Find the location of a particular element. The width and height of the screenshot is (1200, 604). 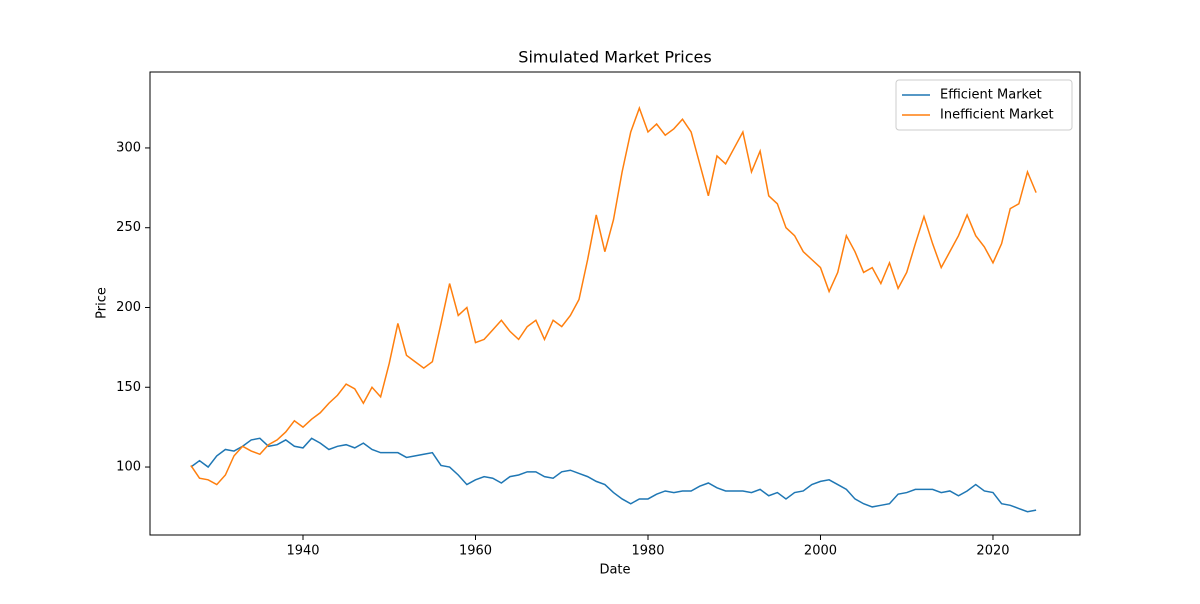

x-tick-label: 1980 is located at coordinates (647, 551).